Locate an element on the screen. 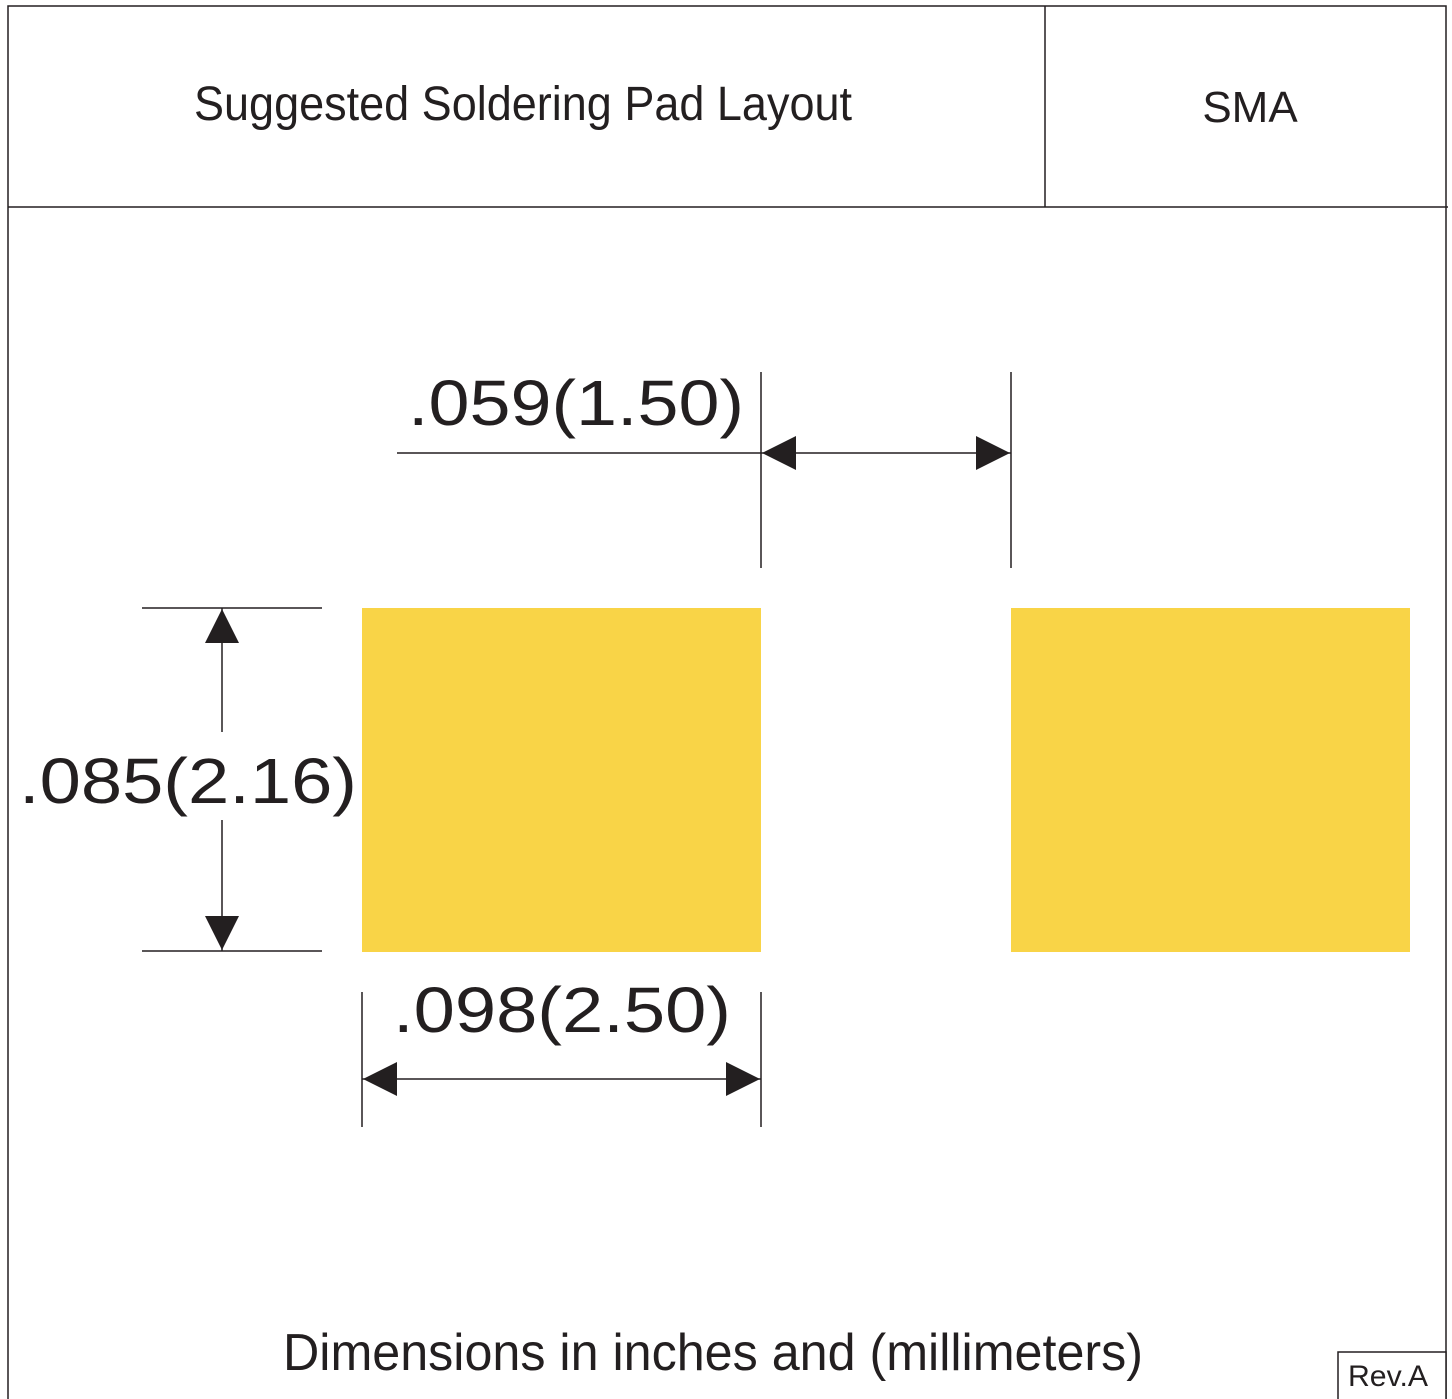 This screenshot has height=1399, width=1452. pad-width-label: .098(2.50) is located at coordinates (562, 1010).